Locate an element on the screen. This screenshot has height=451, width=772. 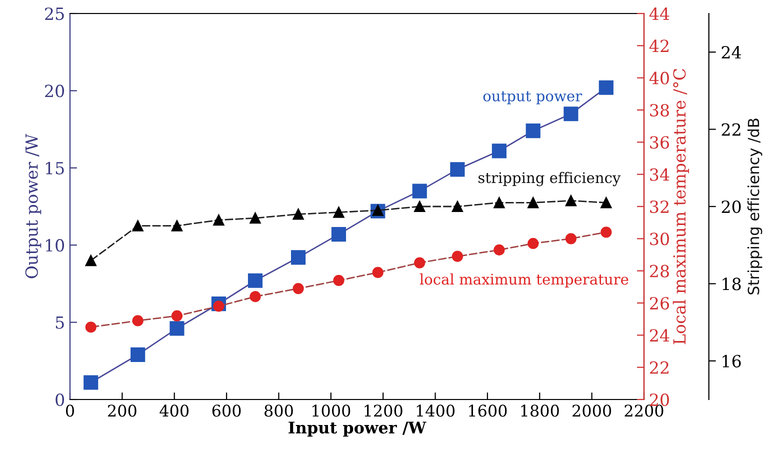
y2-tick-label: 38 is located at coordinates (659, 110).